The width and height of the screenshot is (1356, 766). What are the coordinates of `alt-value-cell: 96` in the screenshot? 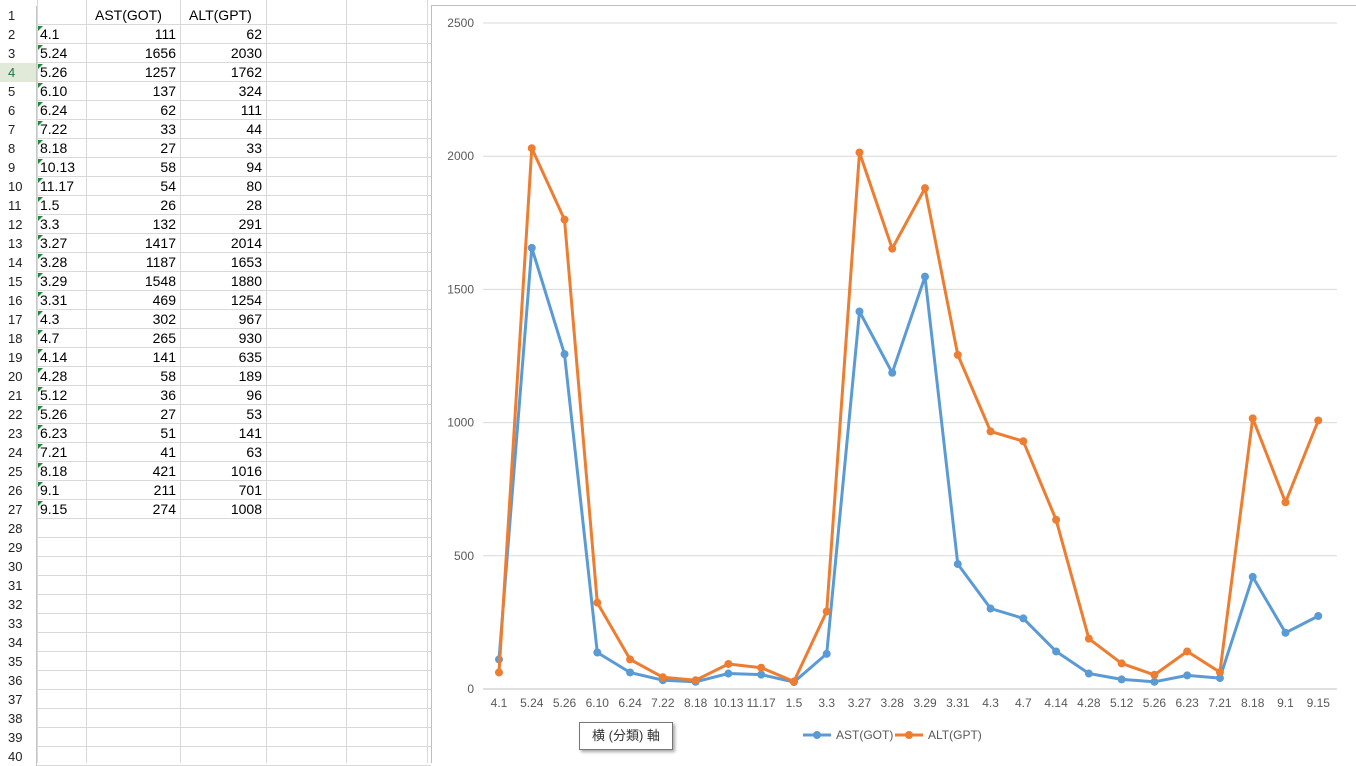 It's located at (254, 395).